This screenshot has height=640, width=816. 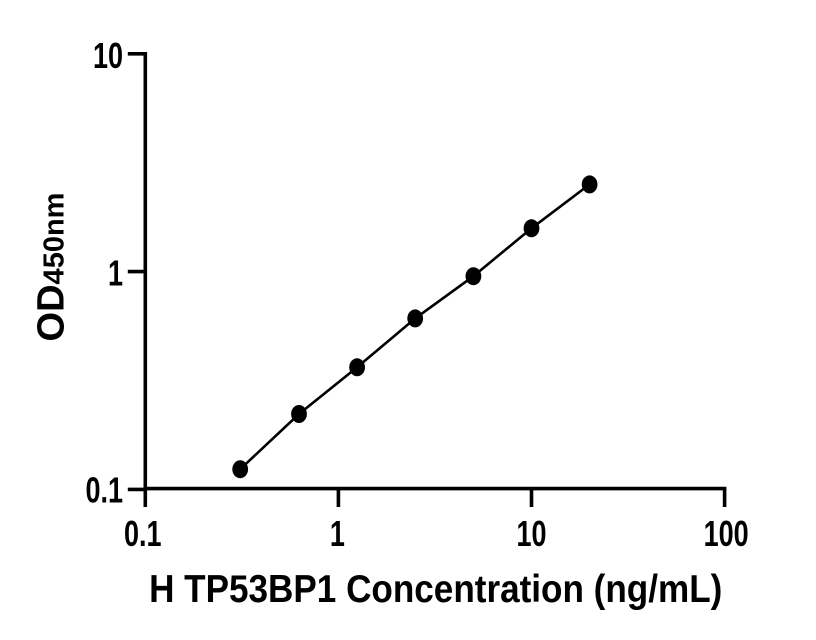 What do you see at coordinates (435, 588) in the screenshot?
I see `svg-text:H TP53BP1 Concentration (ng/mL: H TP53BP1 Concentration (ng/mL)` at bounding box center [435, 588].